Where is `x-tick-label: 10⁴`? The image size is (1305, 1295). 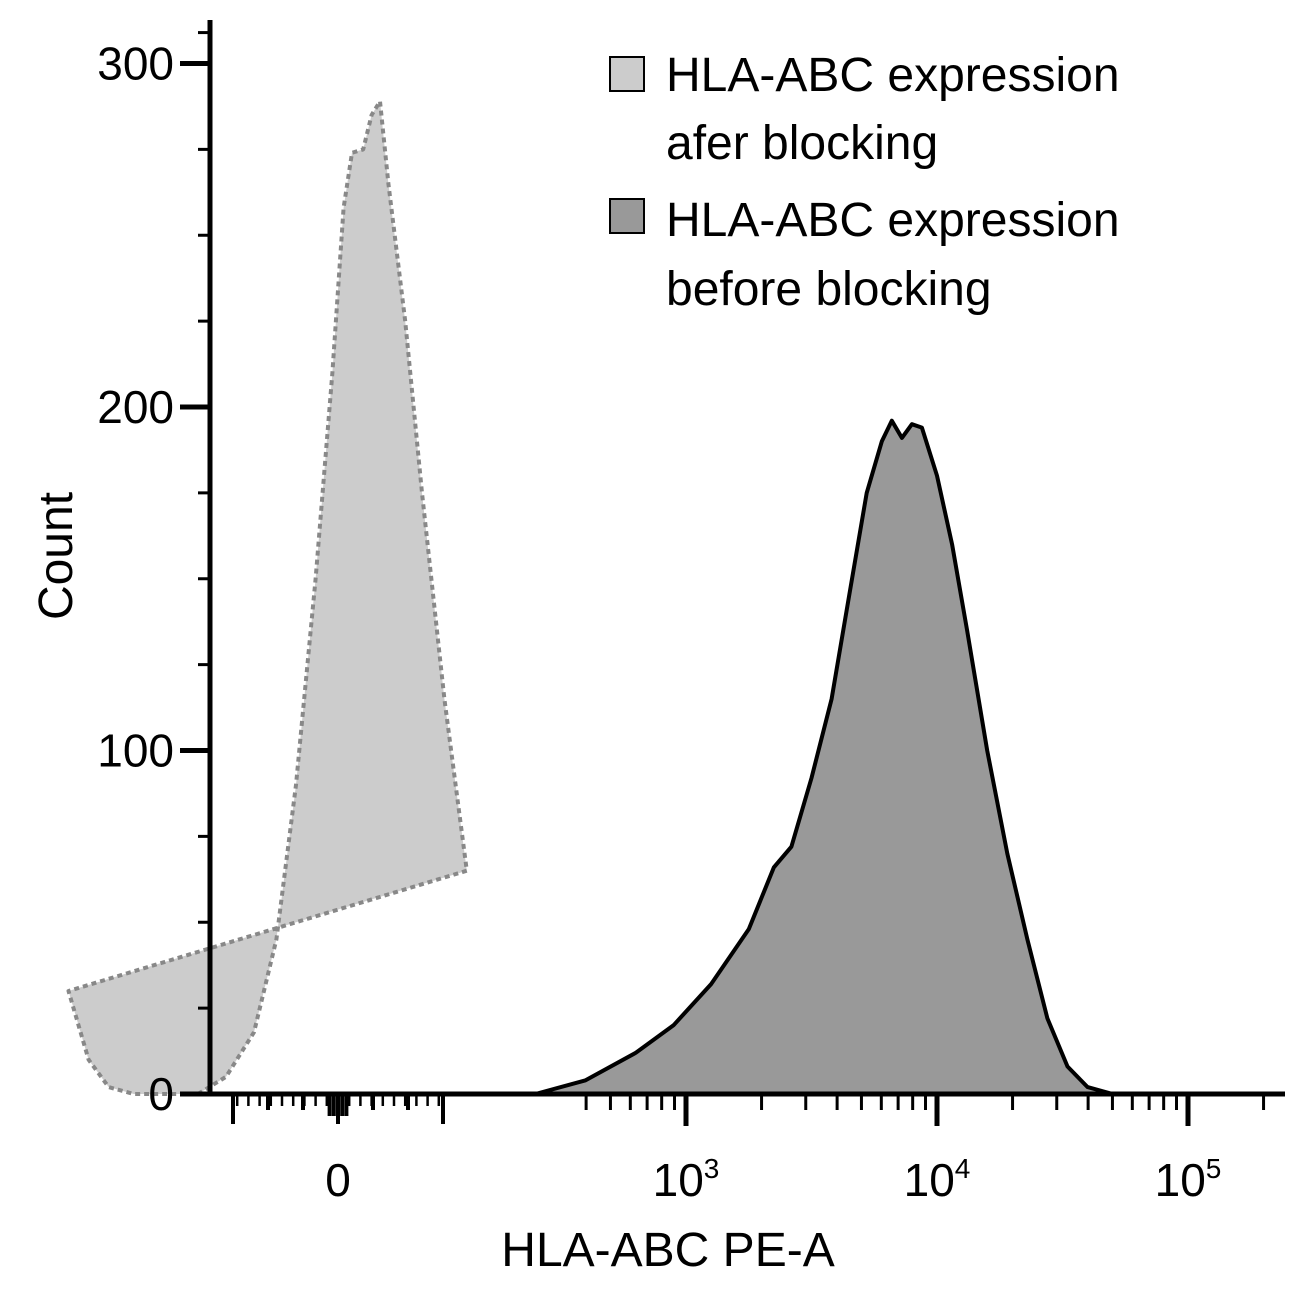
x-tick-label: 10⁴ is located at coordinates (937, 1179).